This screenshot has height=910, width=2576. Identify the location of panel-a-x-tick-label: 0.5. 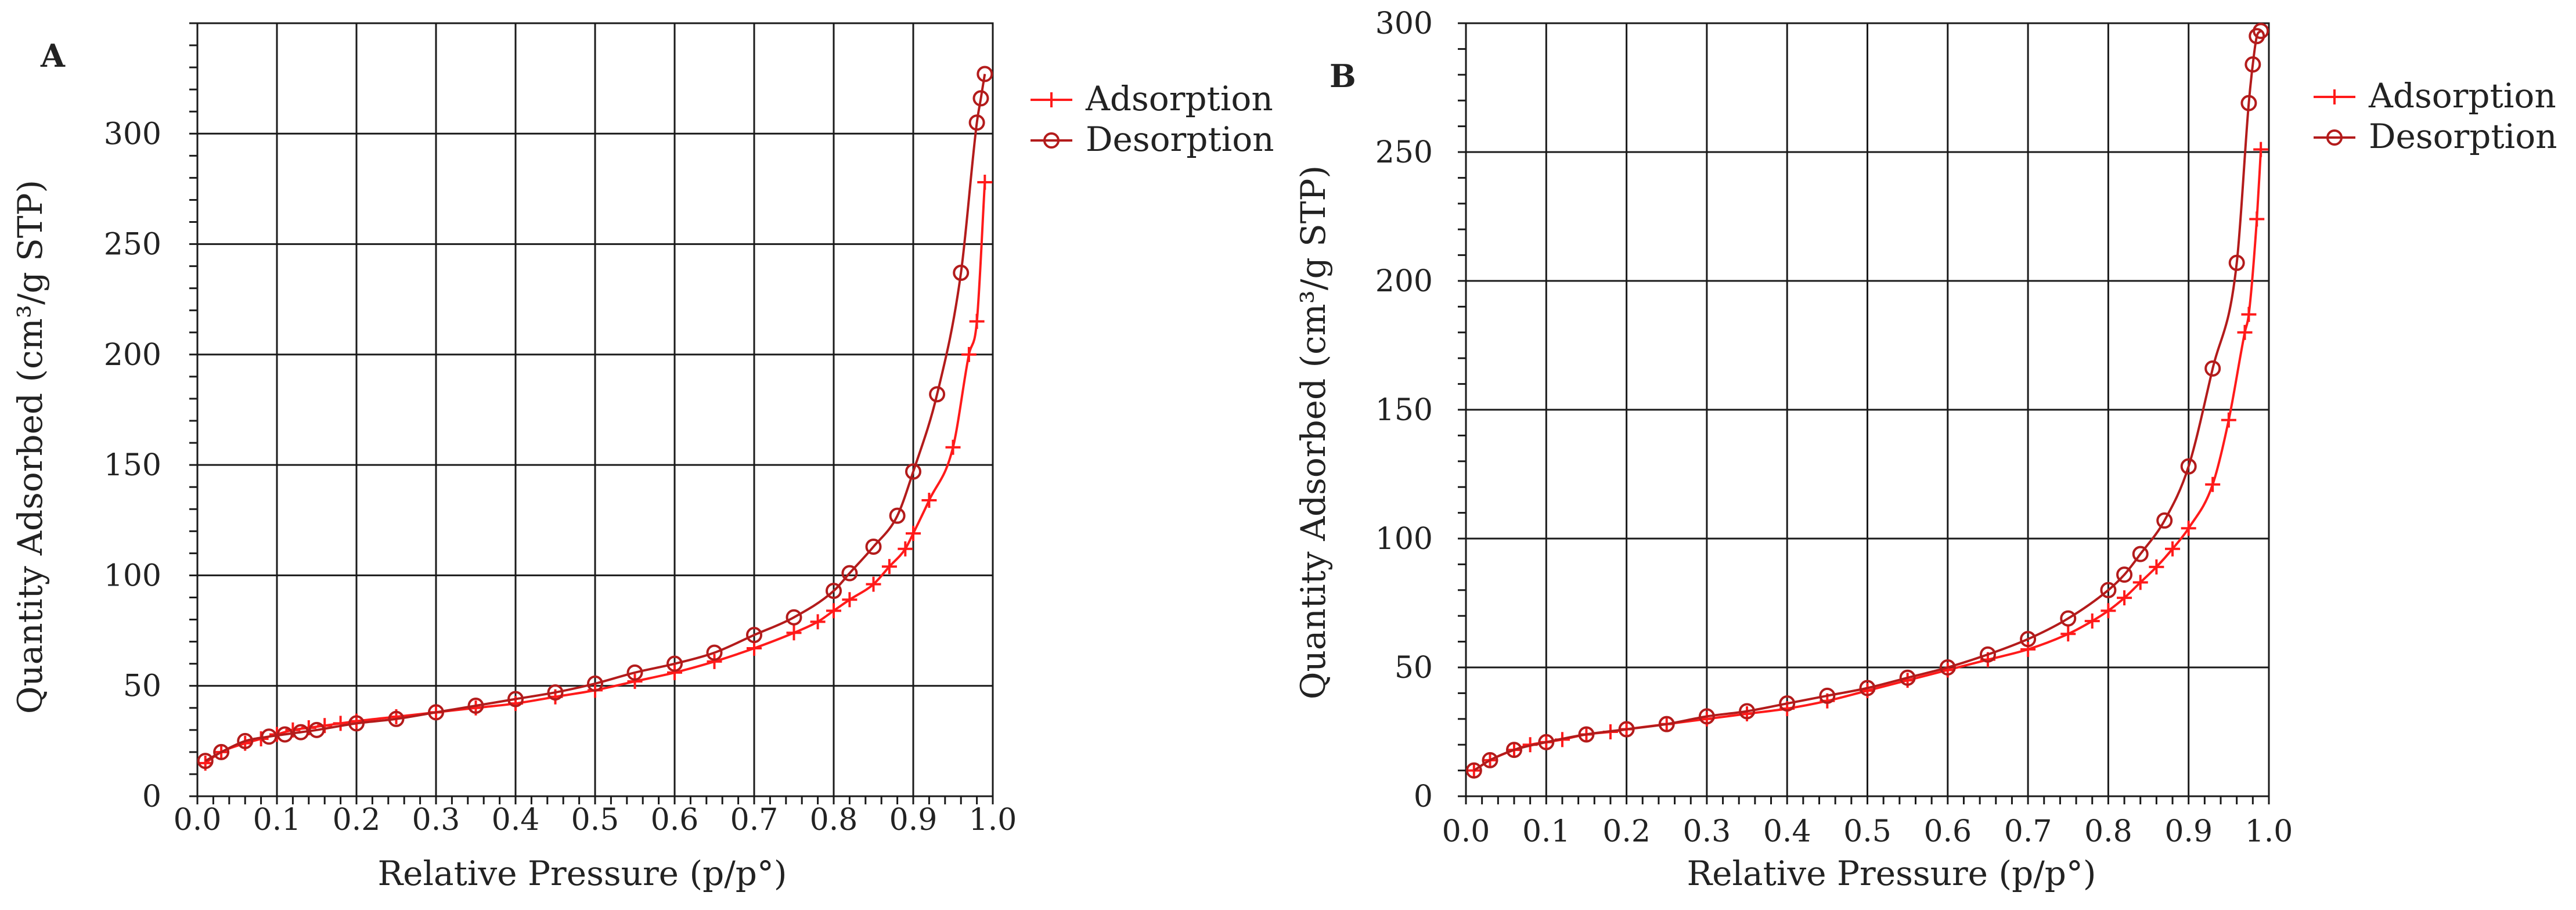
(595, 820).